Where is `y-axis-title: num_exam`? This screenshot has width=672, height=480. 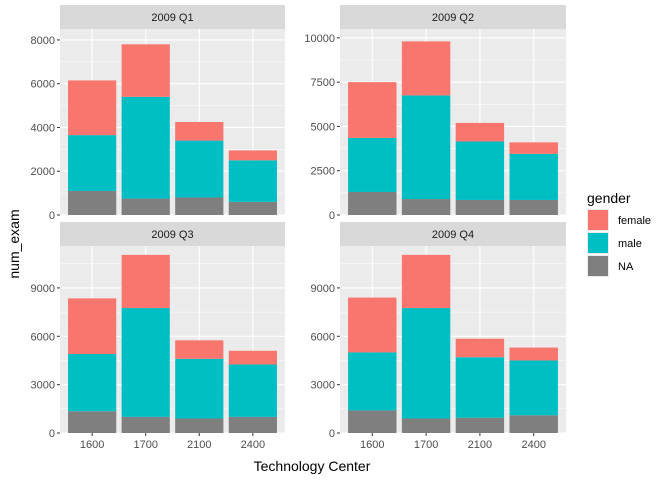
y-axis-title: num_exam is located at coordinates (14, 243).